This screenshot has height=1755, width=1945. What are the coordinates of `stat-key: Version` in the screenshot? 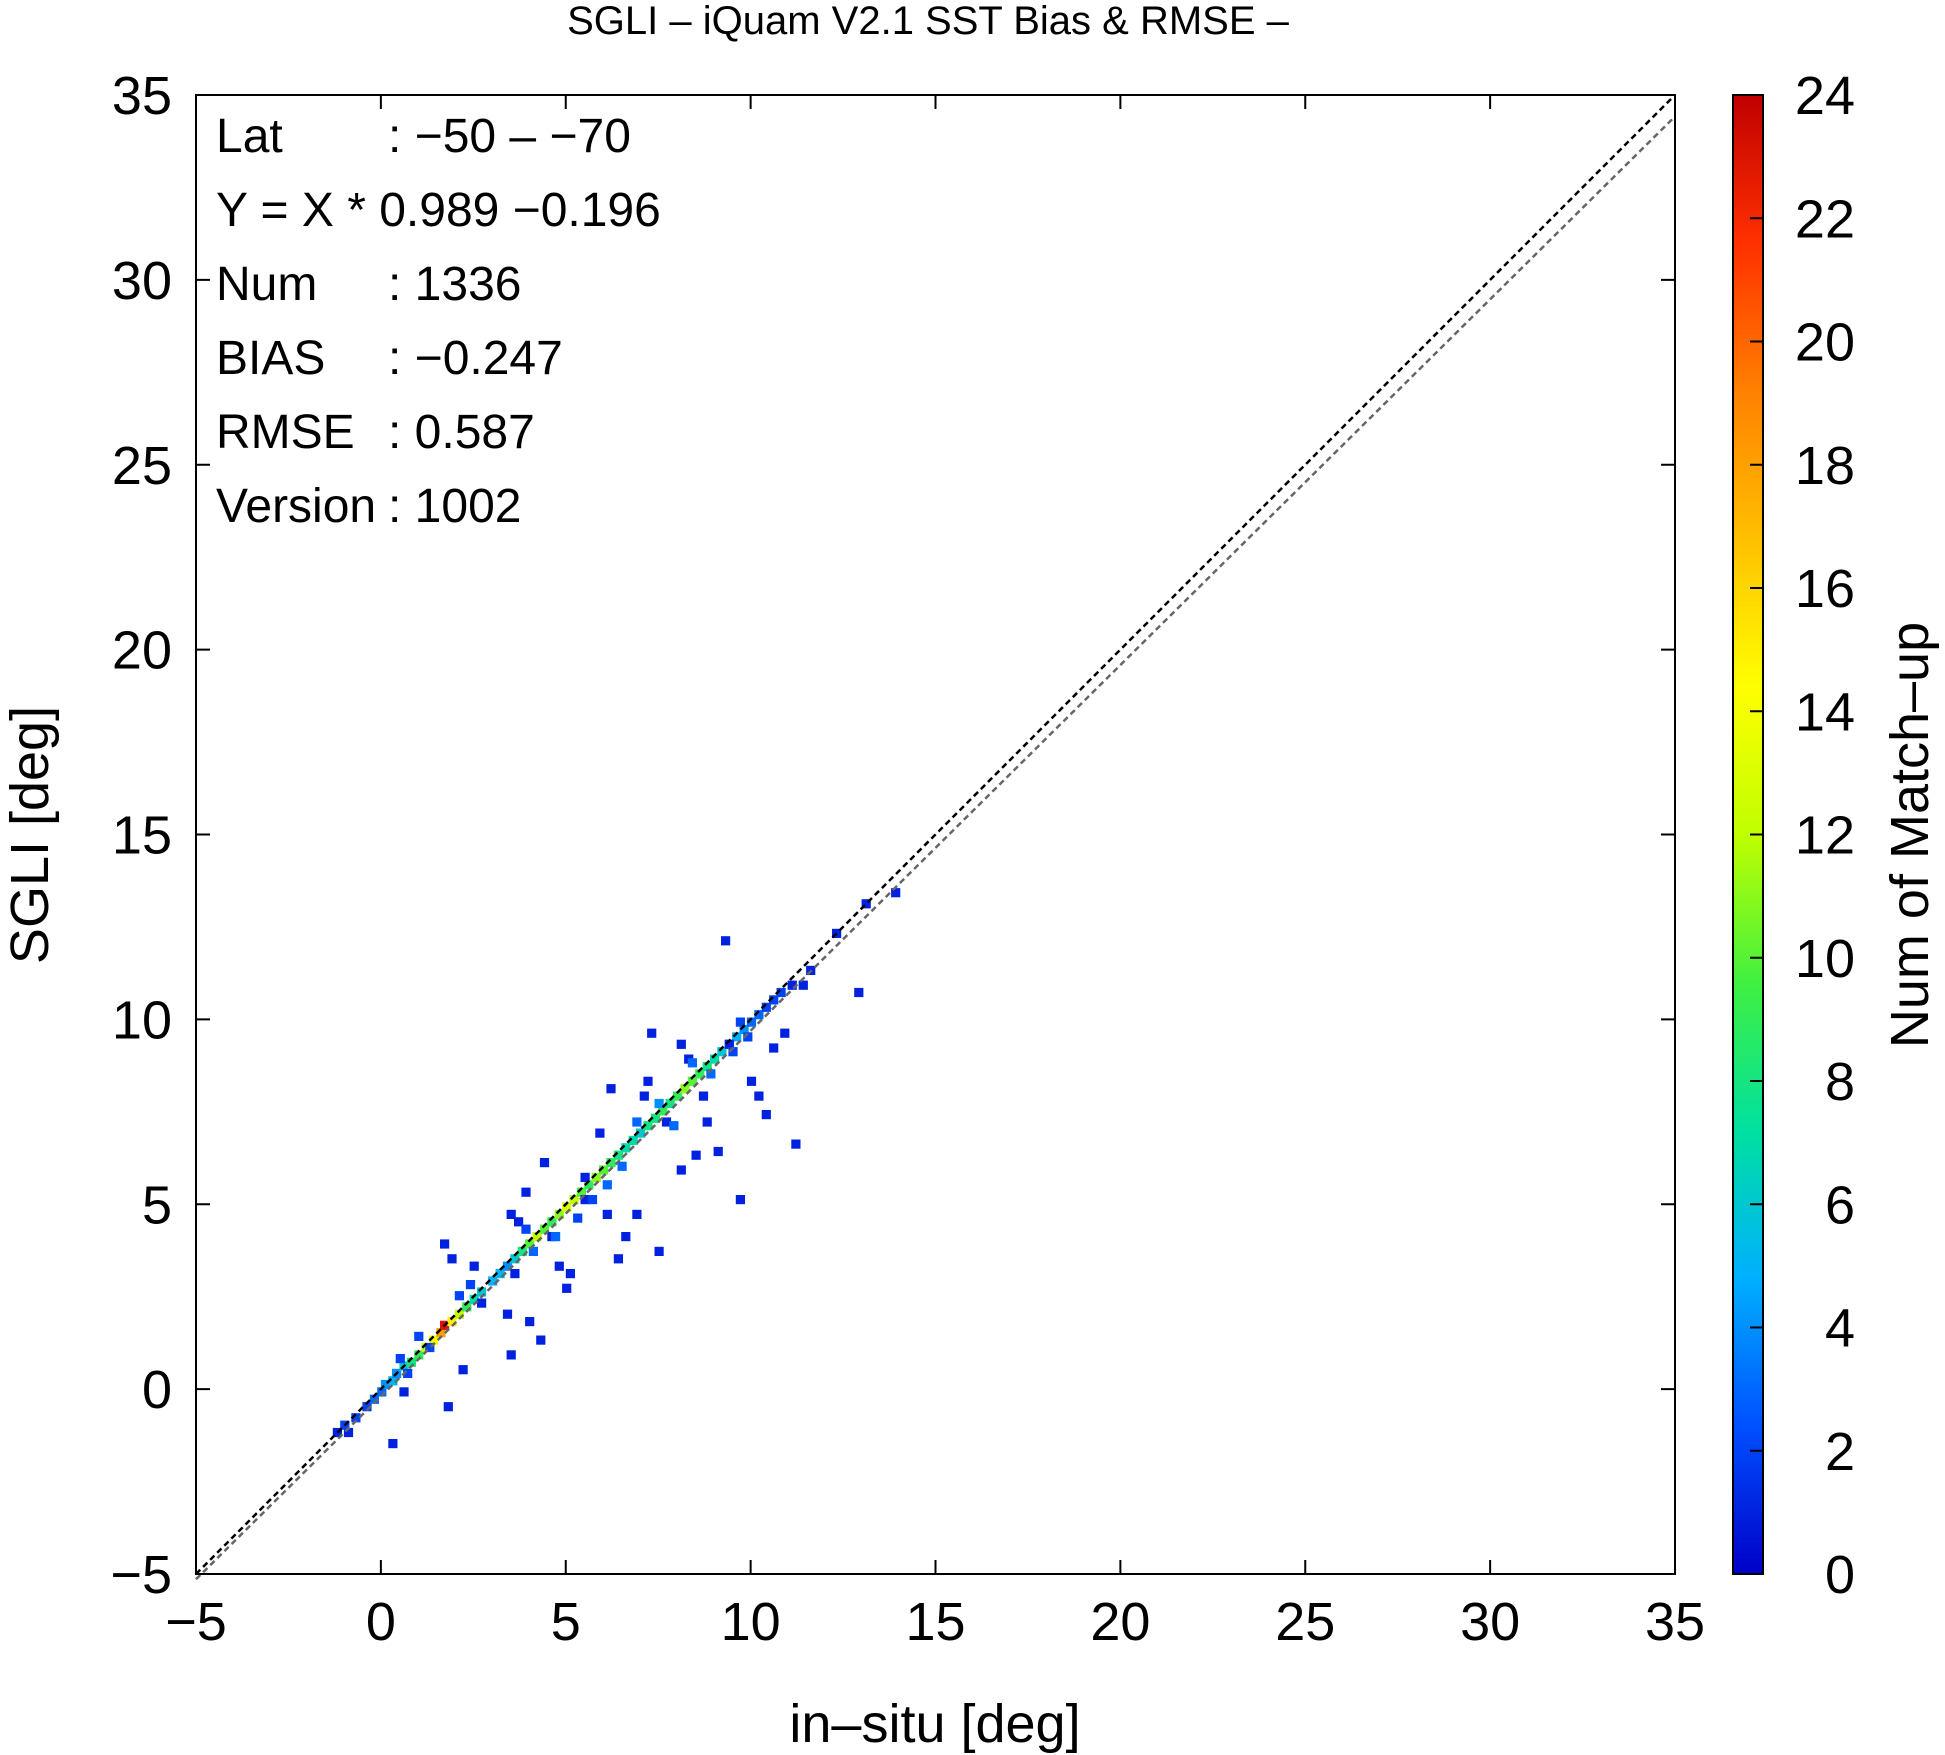 It's located at (296, 506).